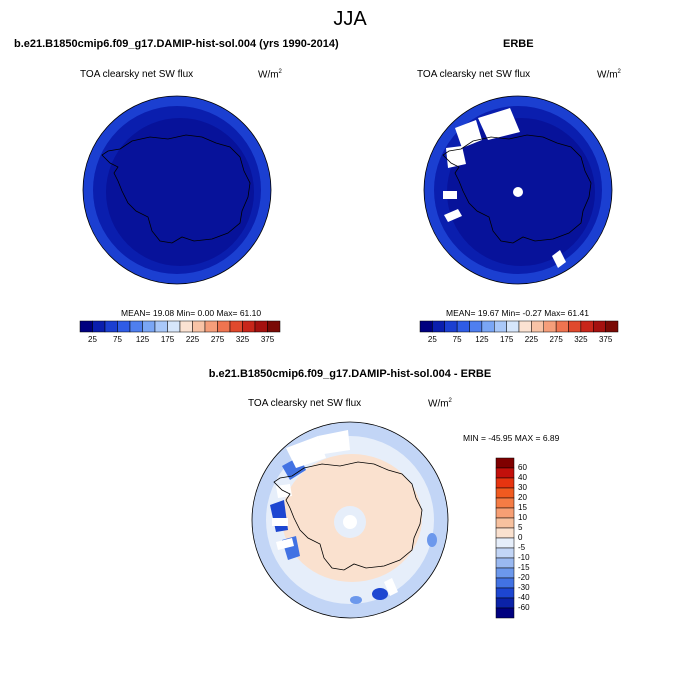 The height and width of the screenshot is (700, 700). I want to click on panel-1-map-border, so click(177, 190).